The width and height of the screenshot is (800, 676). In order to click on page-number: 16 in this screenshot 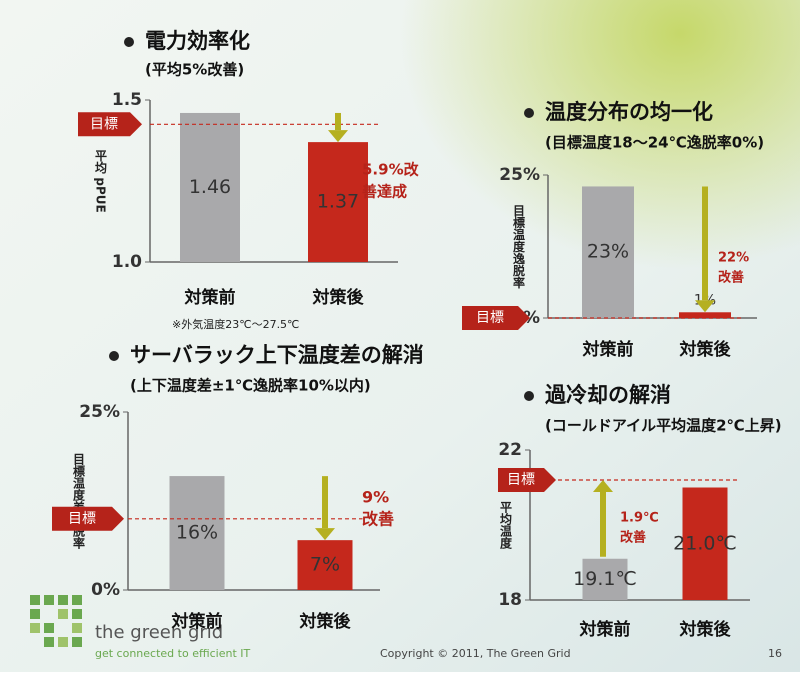, I will do `click(775, 653)`.